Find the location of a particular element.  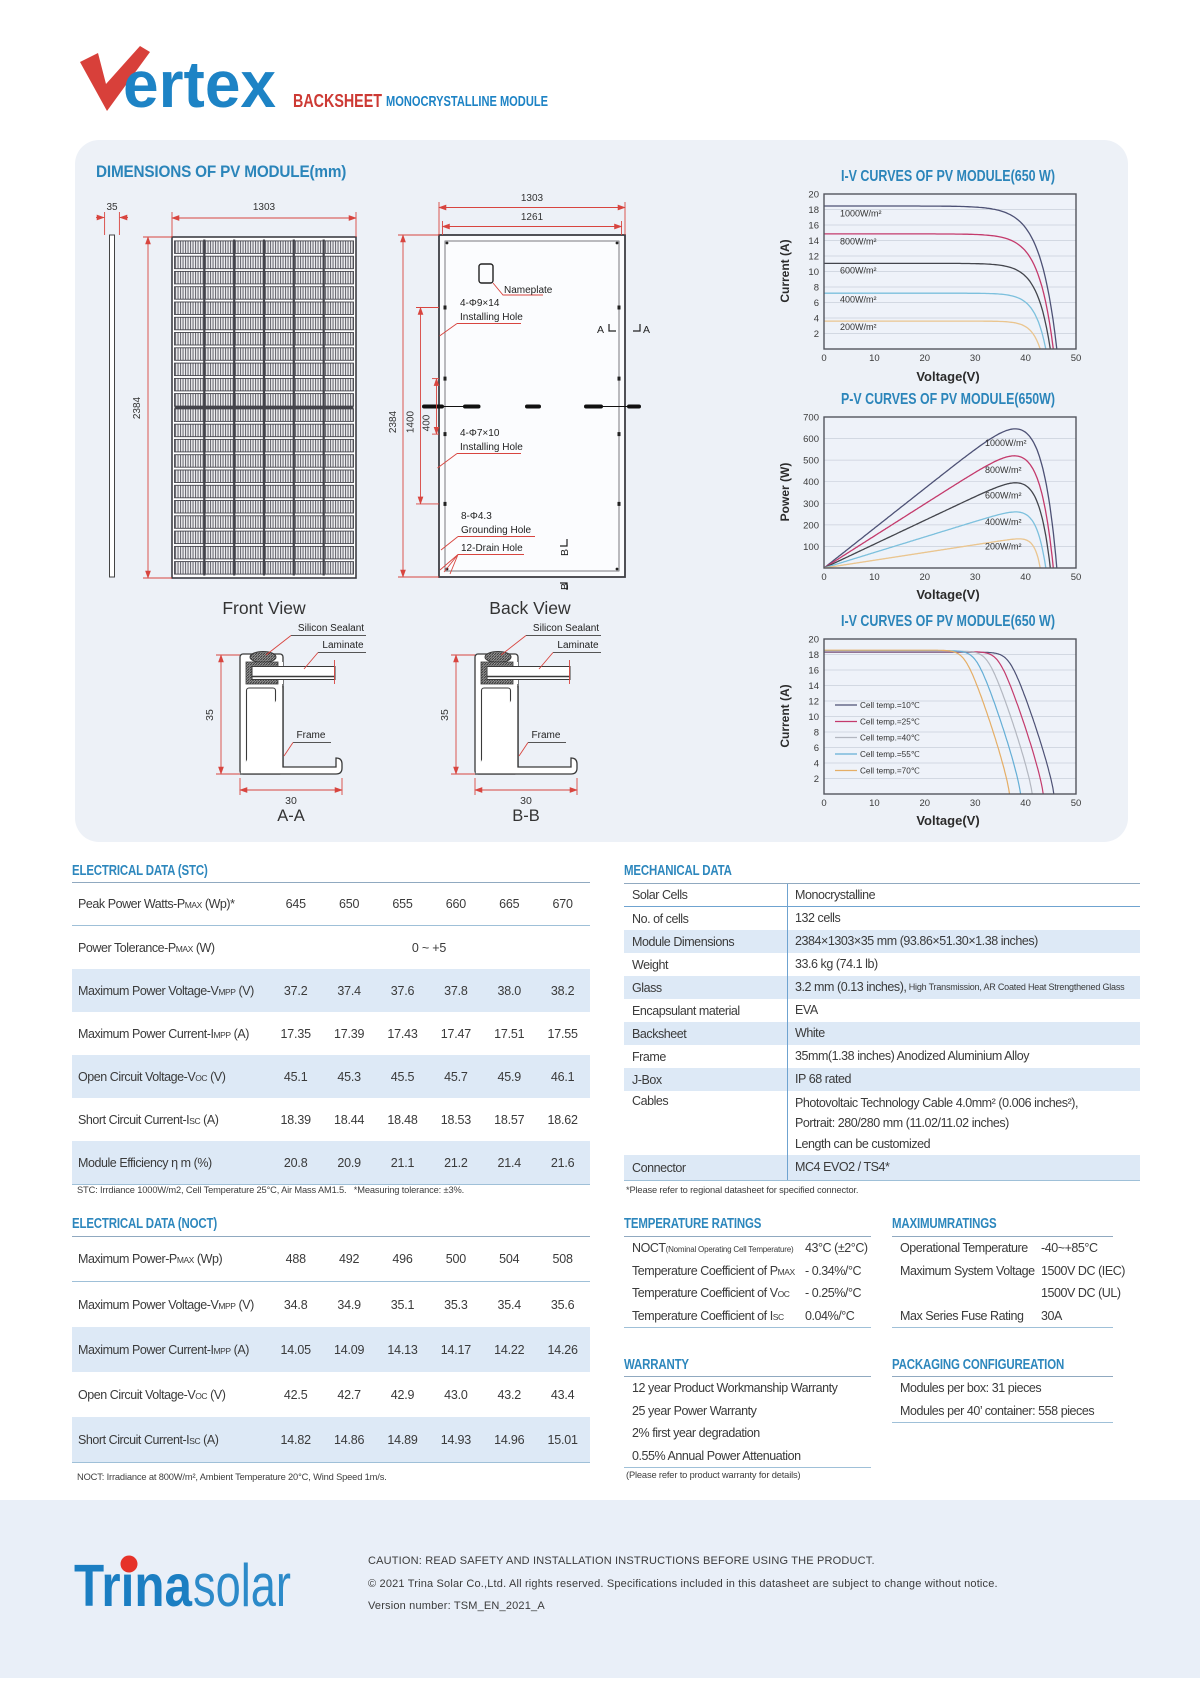

svg-text: 800W/m² is located at coordinates (858, 242).